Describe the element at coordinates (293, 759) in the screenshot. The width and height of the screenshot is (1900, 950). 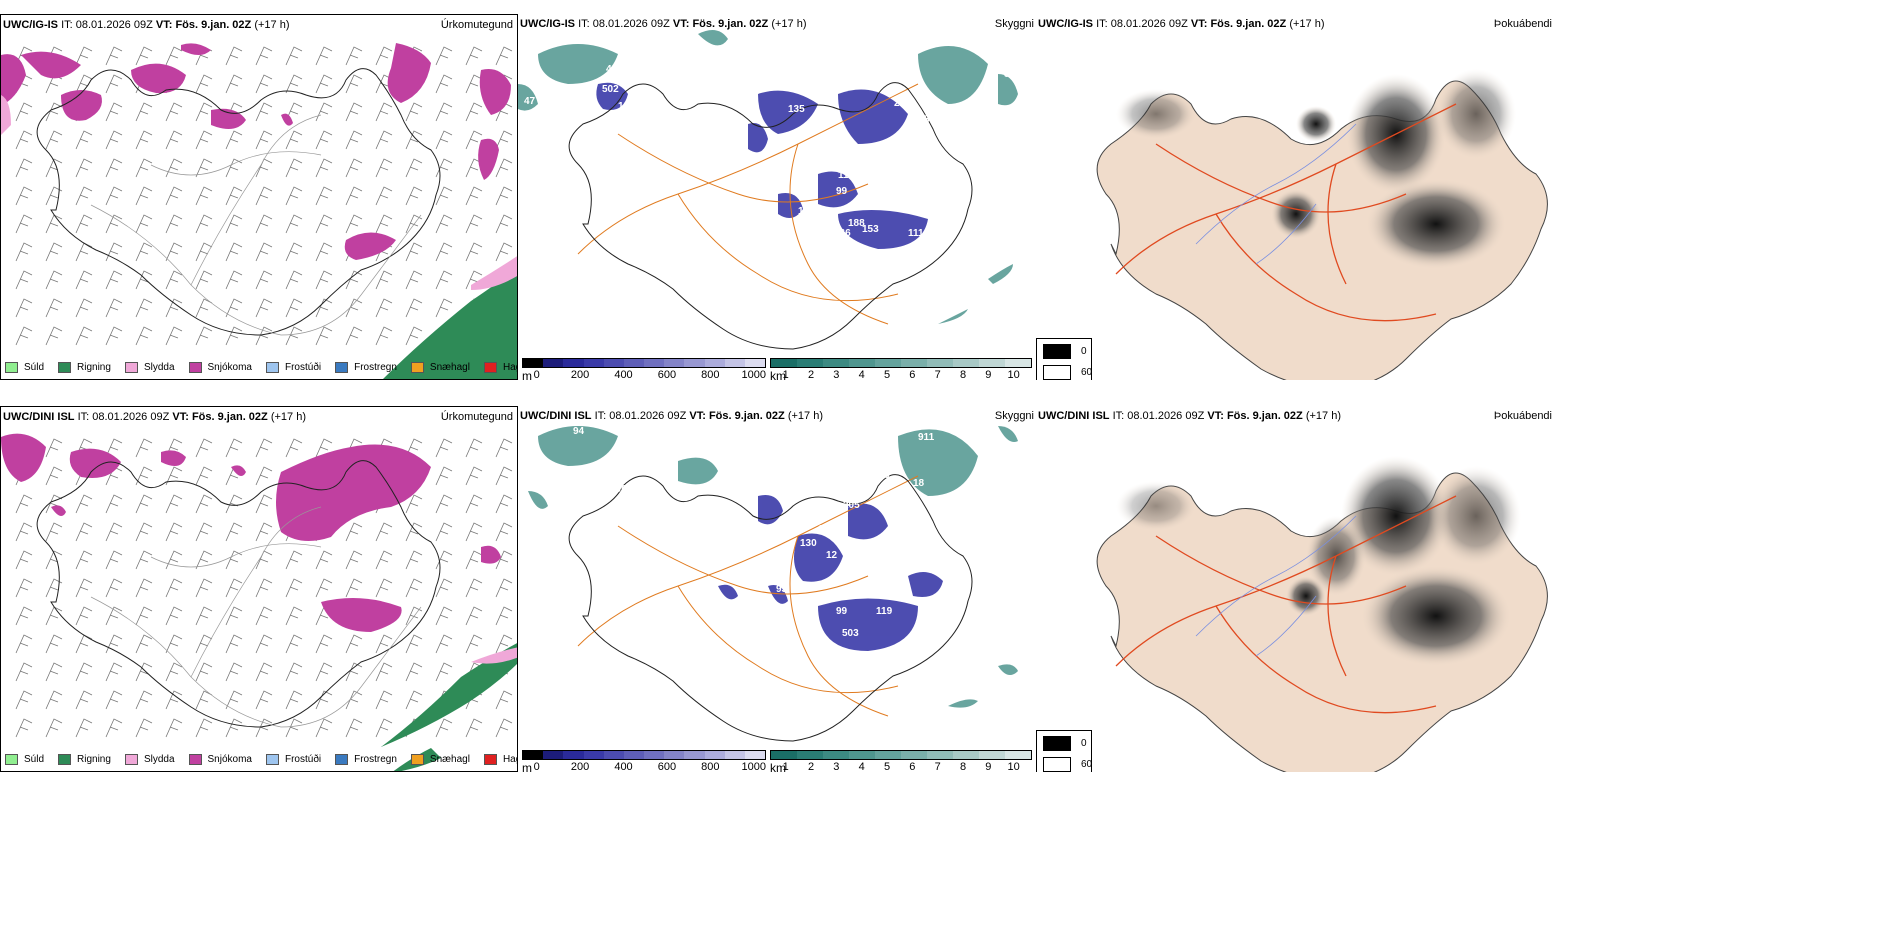
I see `legend-item-freezing-drizzle: Frostúði` at that location.